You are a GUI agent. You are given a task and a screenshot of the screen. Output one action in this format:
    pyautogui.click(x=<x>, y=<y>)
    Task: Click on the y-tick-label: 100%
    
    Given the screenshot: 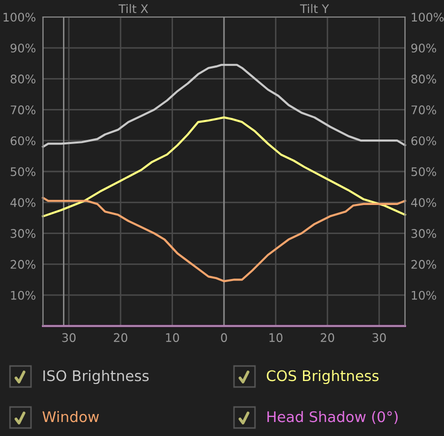 What is the action you would take?
    pyautogui.click(x=20, y=17)
    